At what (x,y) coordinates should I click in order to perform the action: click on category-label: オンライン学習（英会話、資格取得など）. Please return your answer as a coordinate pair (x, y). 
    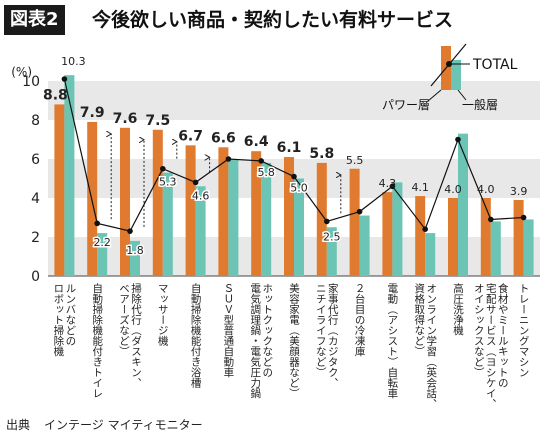
    Looking at the image, I should click on (425, 346).